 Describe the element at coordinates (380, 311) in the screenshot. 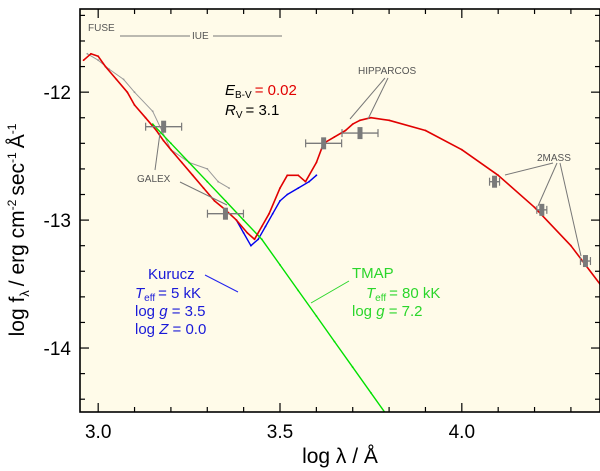

I see `tmap-logg-symbol: g` at that location.